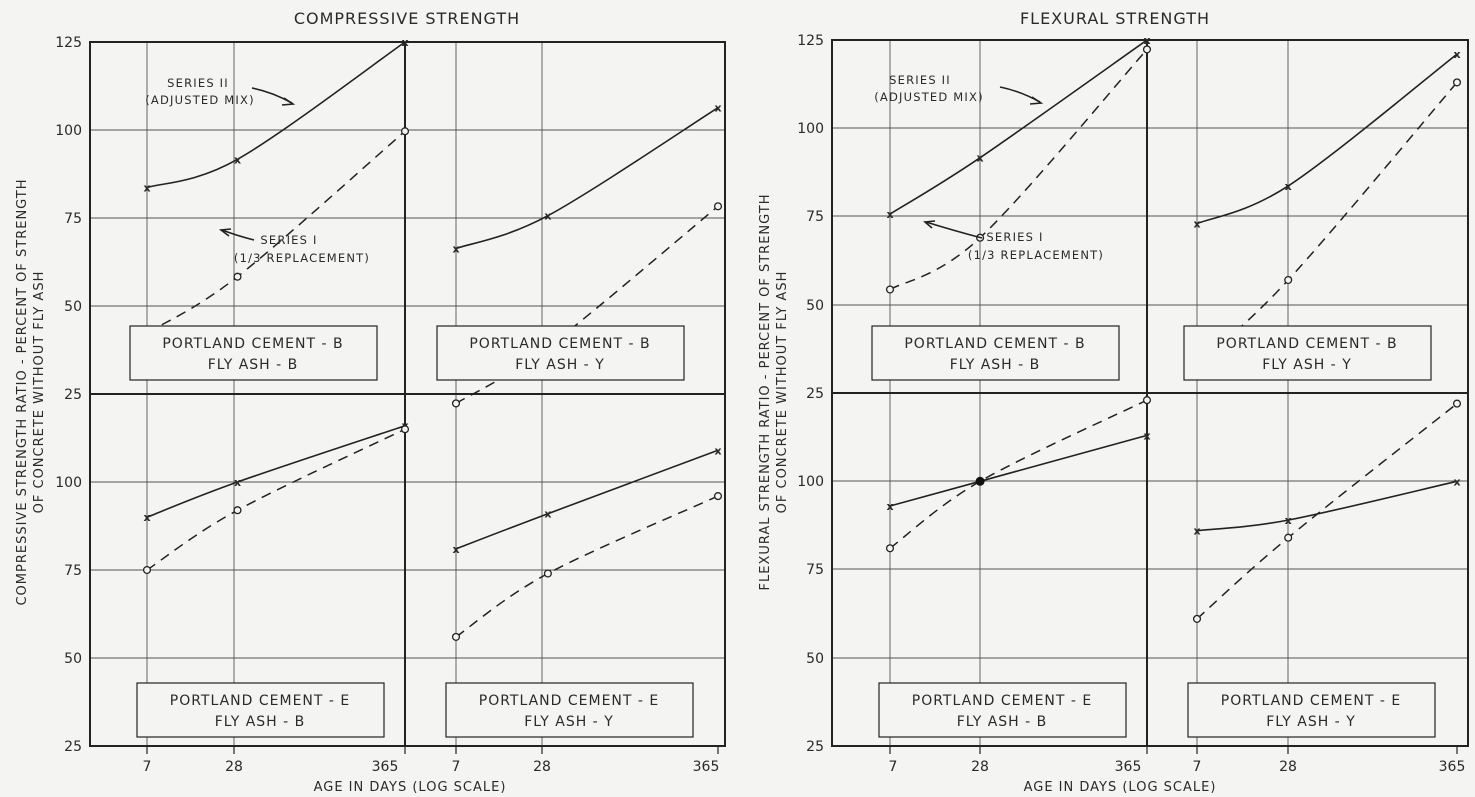 This screenshot has height=797, width=1475. What do you see at coordinates (272, 95) in the screenshot?
I see `series-2-arrow` at bounding box center [272, 95].